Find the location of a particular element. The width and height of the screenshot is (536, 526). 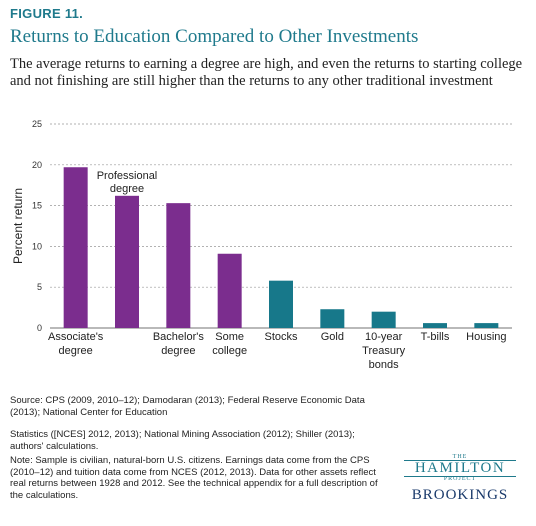

hamilton-project-logo: HAMILTON is located at coordinates (460, 468).